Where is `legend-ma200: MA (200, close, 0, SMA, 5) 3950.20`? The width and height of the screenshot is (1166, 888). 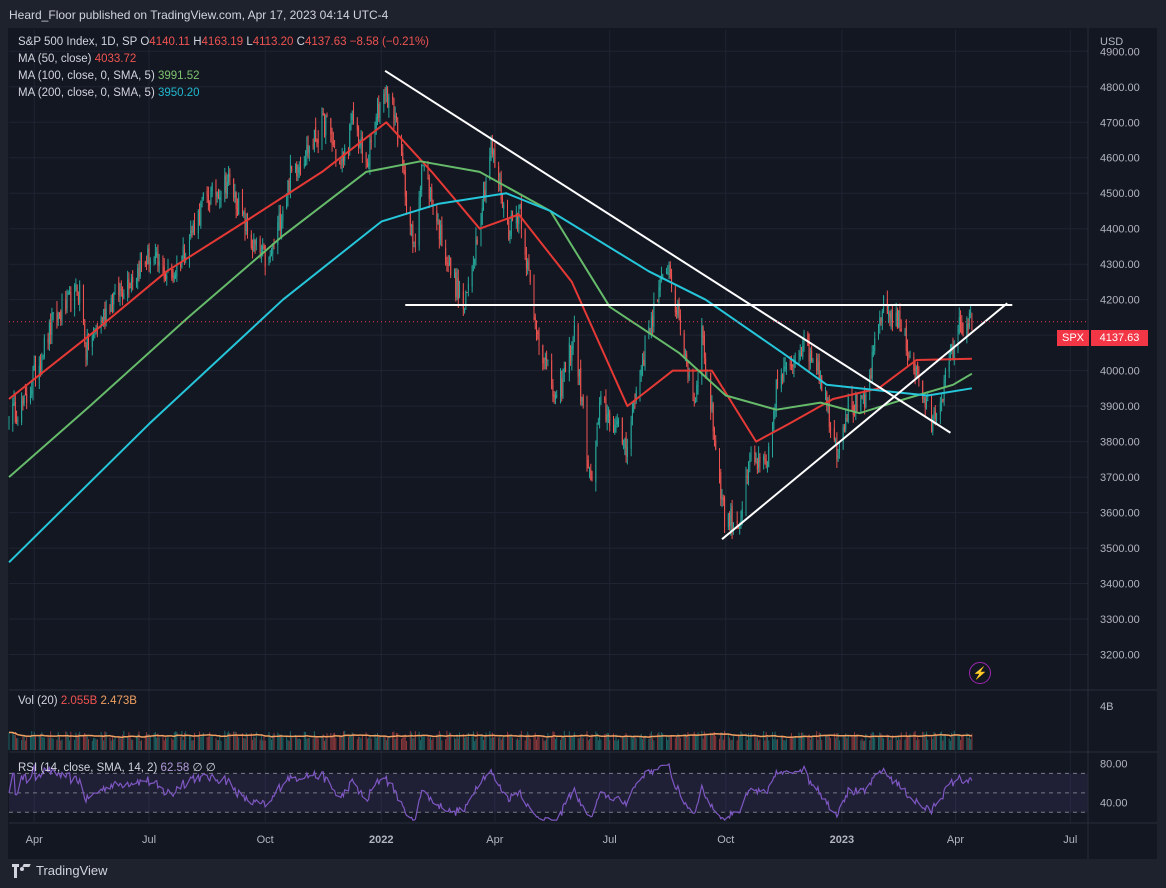
legend-ma200: MA (200, close, 0, SMA, 5) 3950.20 is located at coordinates (109, 93).